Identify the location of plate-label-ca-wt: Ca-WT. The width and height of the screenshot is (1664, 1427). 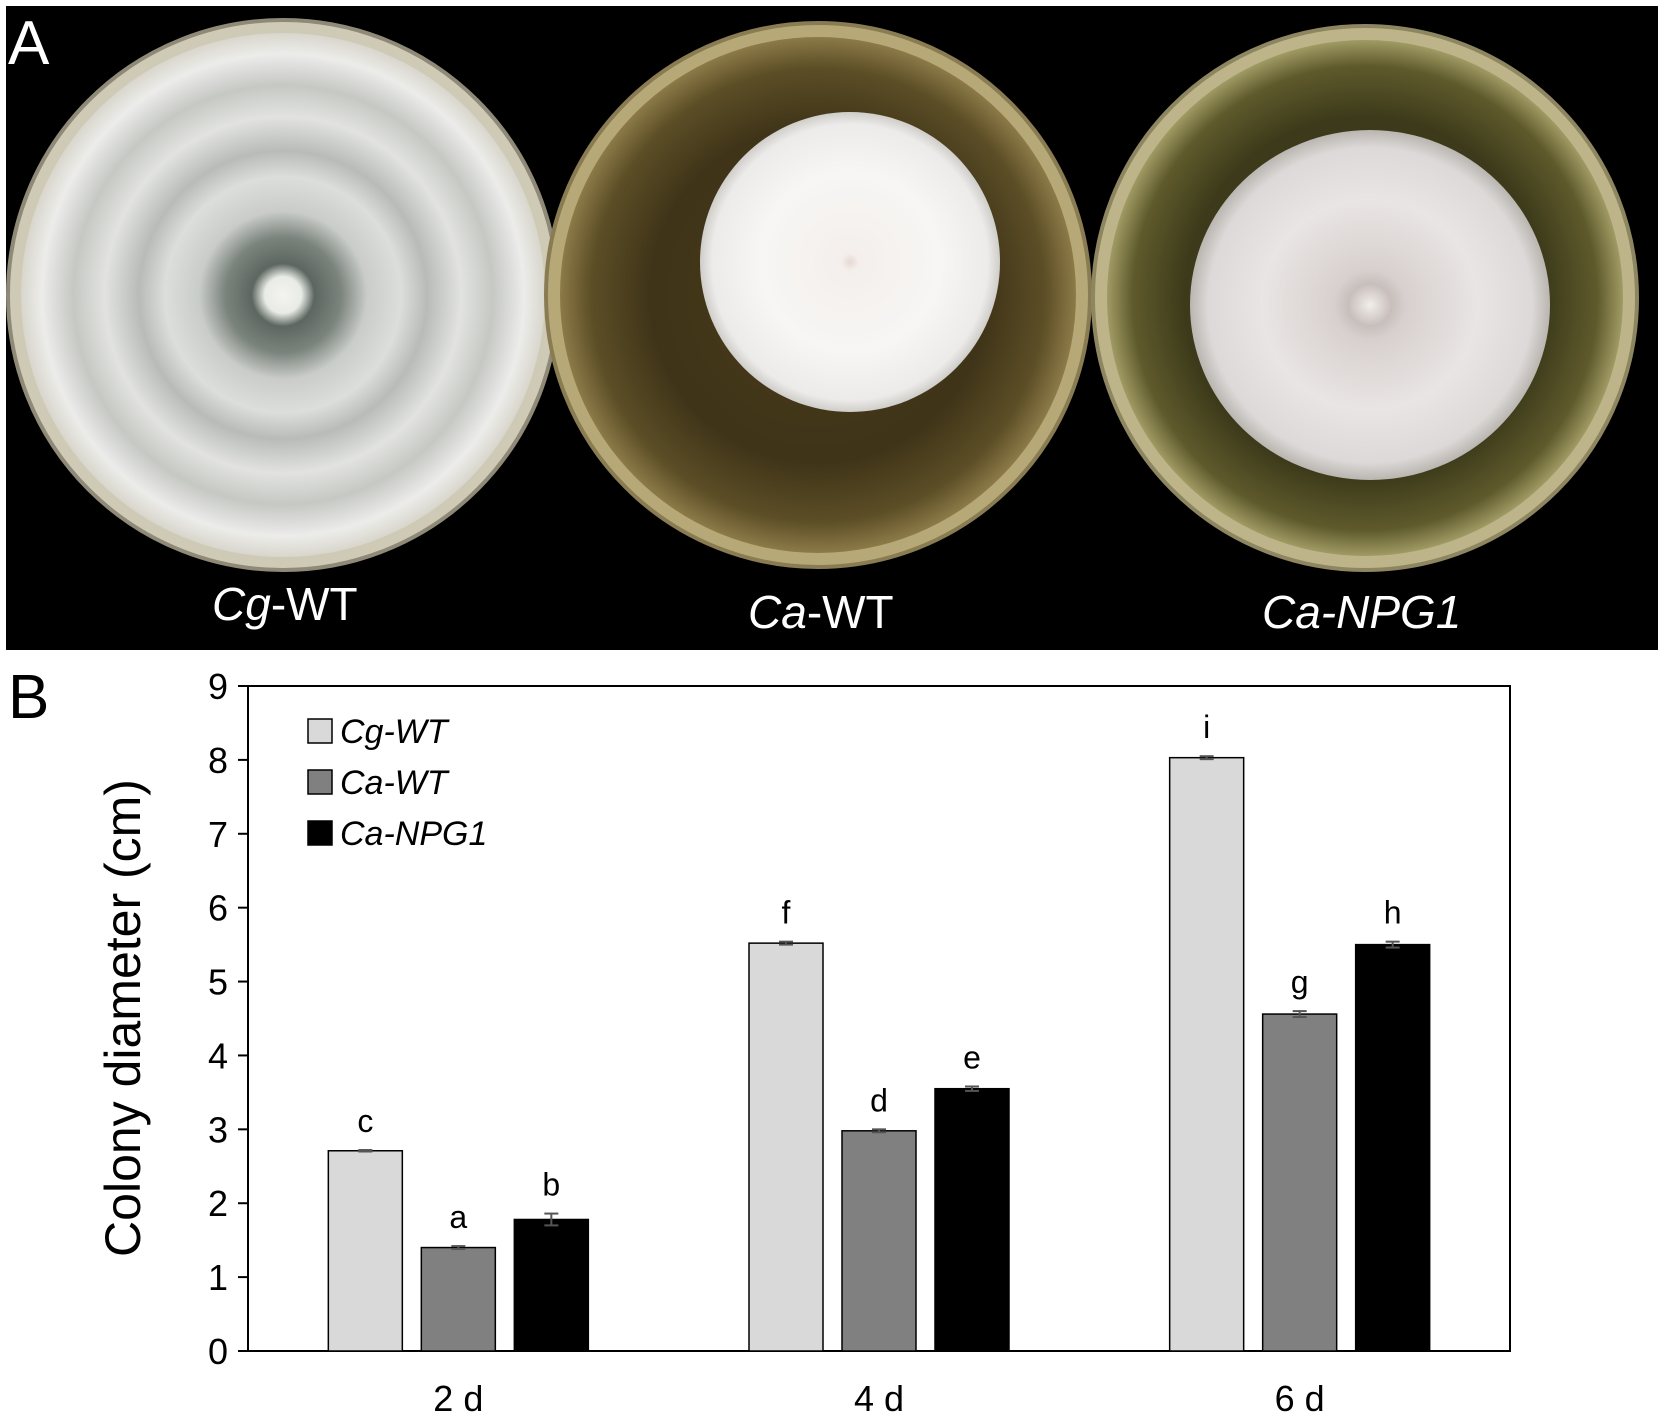
(821, 612).